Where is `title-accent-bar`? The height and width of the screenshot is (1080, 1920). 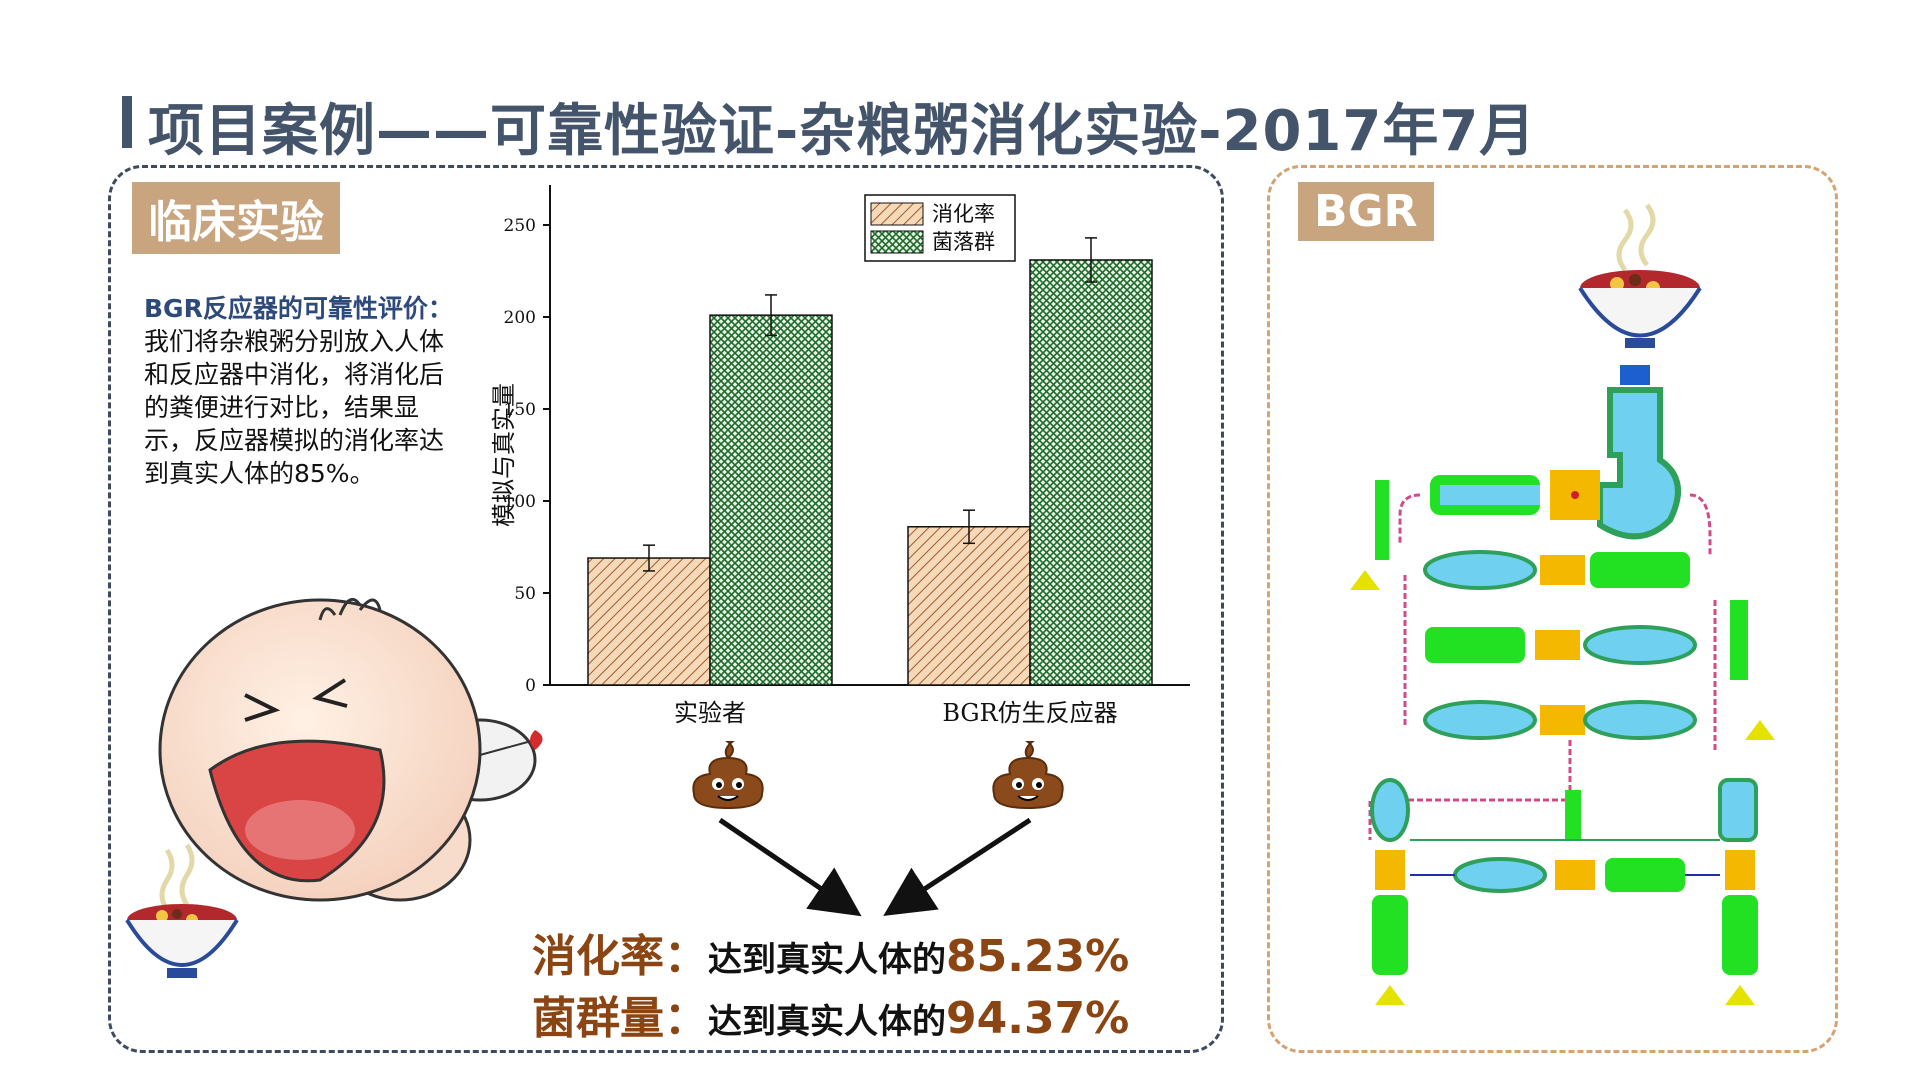 title-accent-bar is located at coordinates (127, 122).